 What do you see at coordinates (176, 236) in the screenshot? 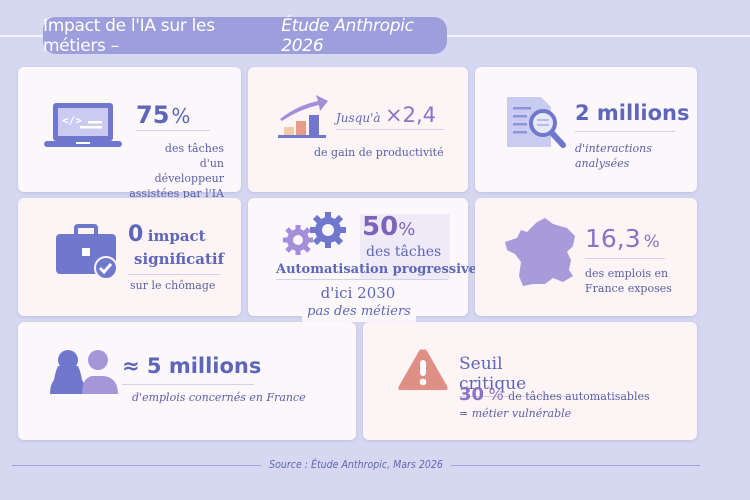
I see `stat-value-text: impact` at bounding box center [176, 236].